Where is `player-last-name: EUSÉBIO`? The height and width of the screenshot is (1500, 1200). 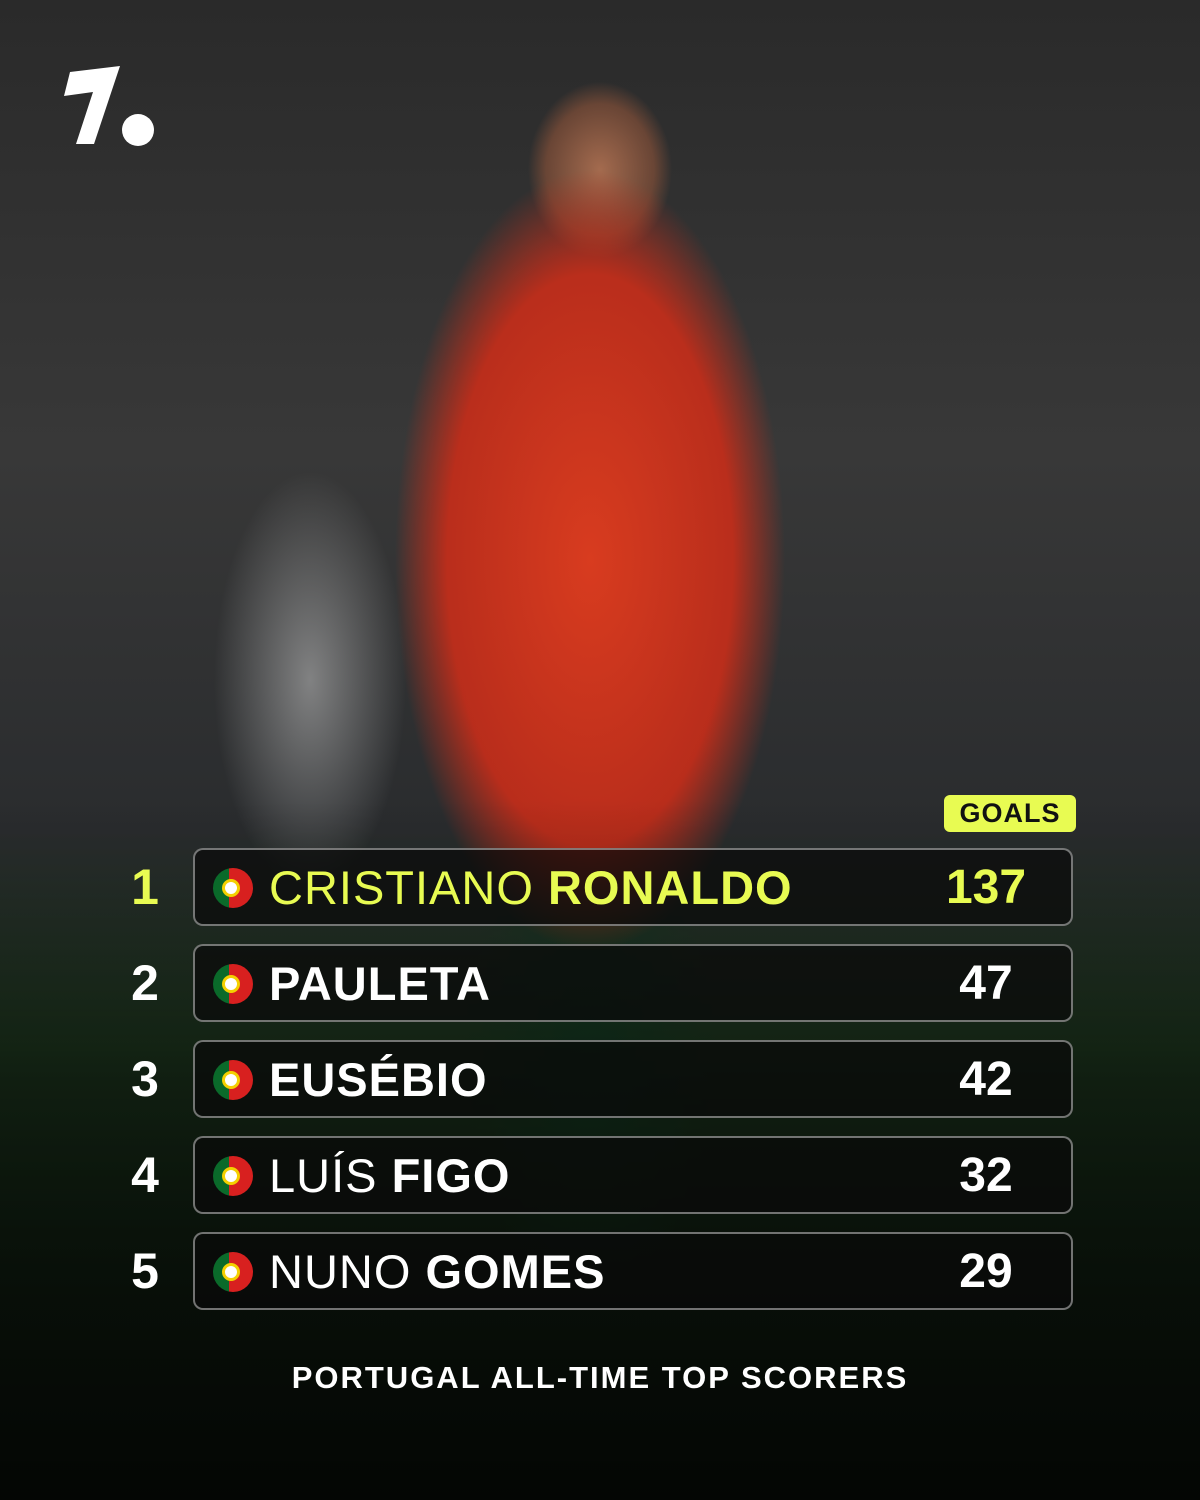 player-last-name: EUSÉBIO is located at coordinates (378, 1079).